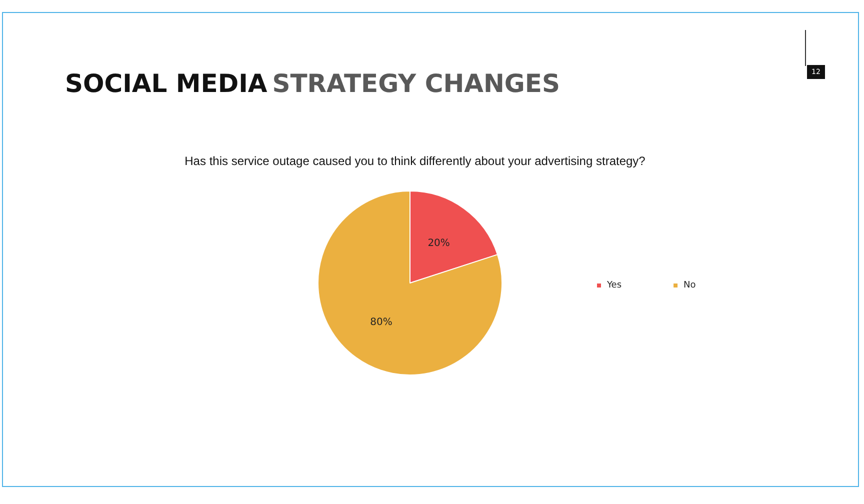 This screenshot has height=504, width=864. I want to click on data-label: 80%, so click(381, 322).